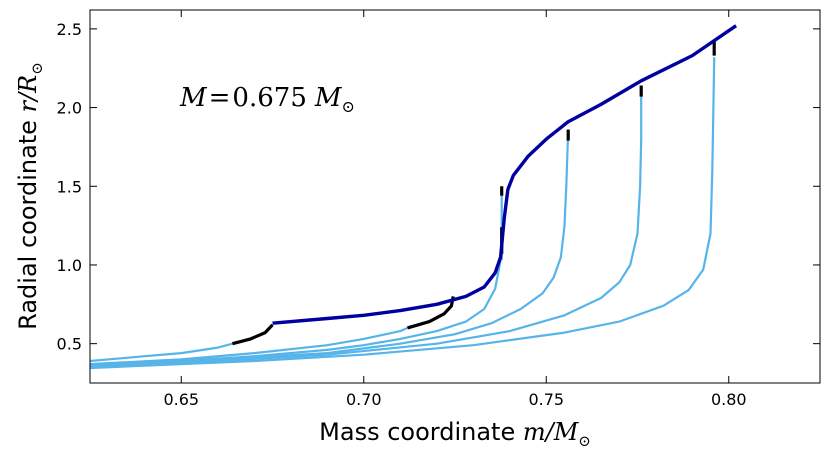 This screenshot has width=830, height=460. I want to click on x-tick-label: 0.80, so click(729, 399).